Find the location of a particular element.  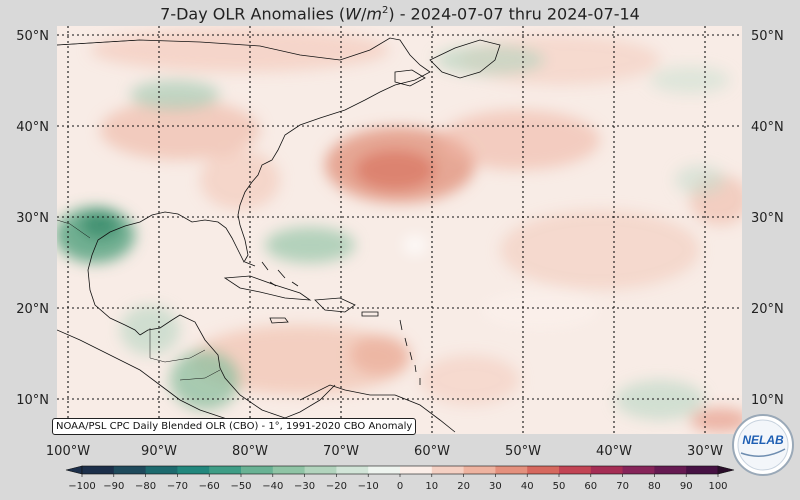

colorbar-tick-label: 20 is located at coordinates (463, 486).